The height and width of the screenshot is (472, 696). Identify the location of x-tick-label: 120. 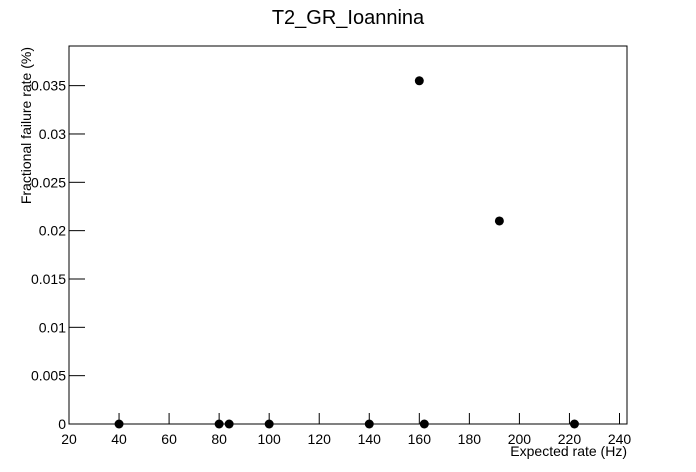
(320, 439).